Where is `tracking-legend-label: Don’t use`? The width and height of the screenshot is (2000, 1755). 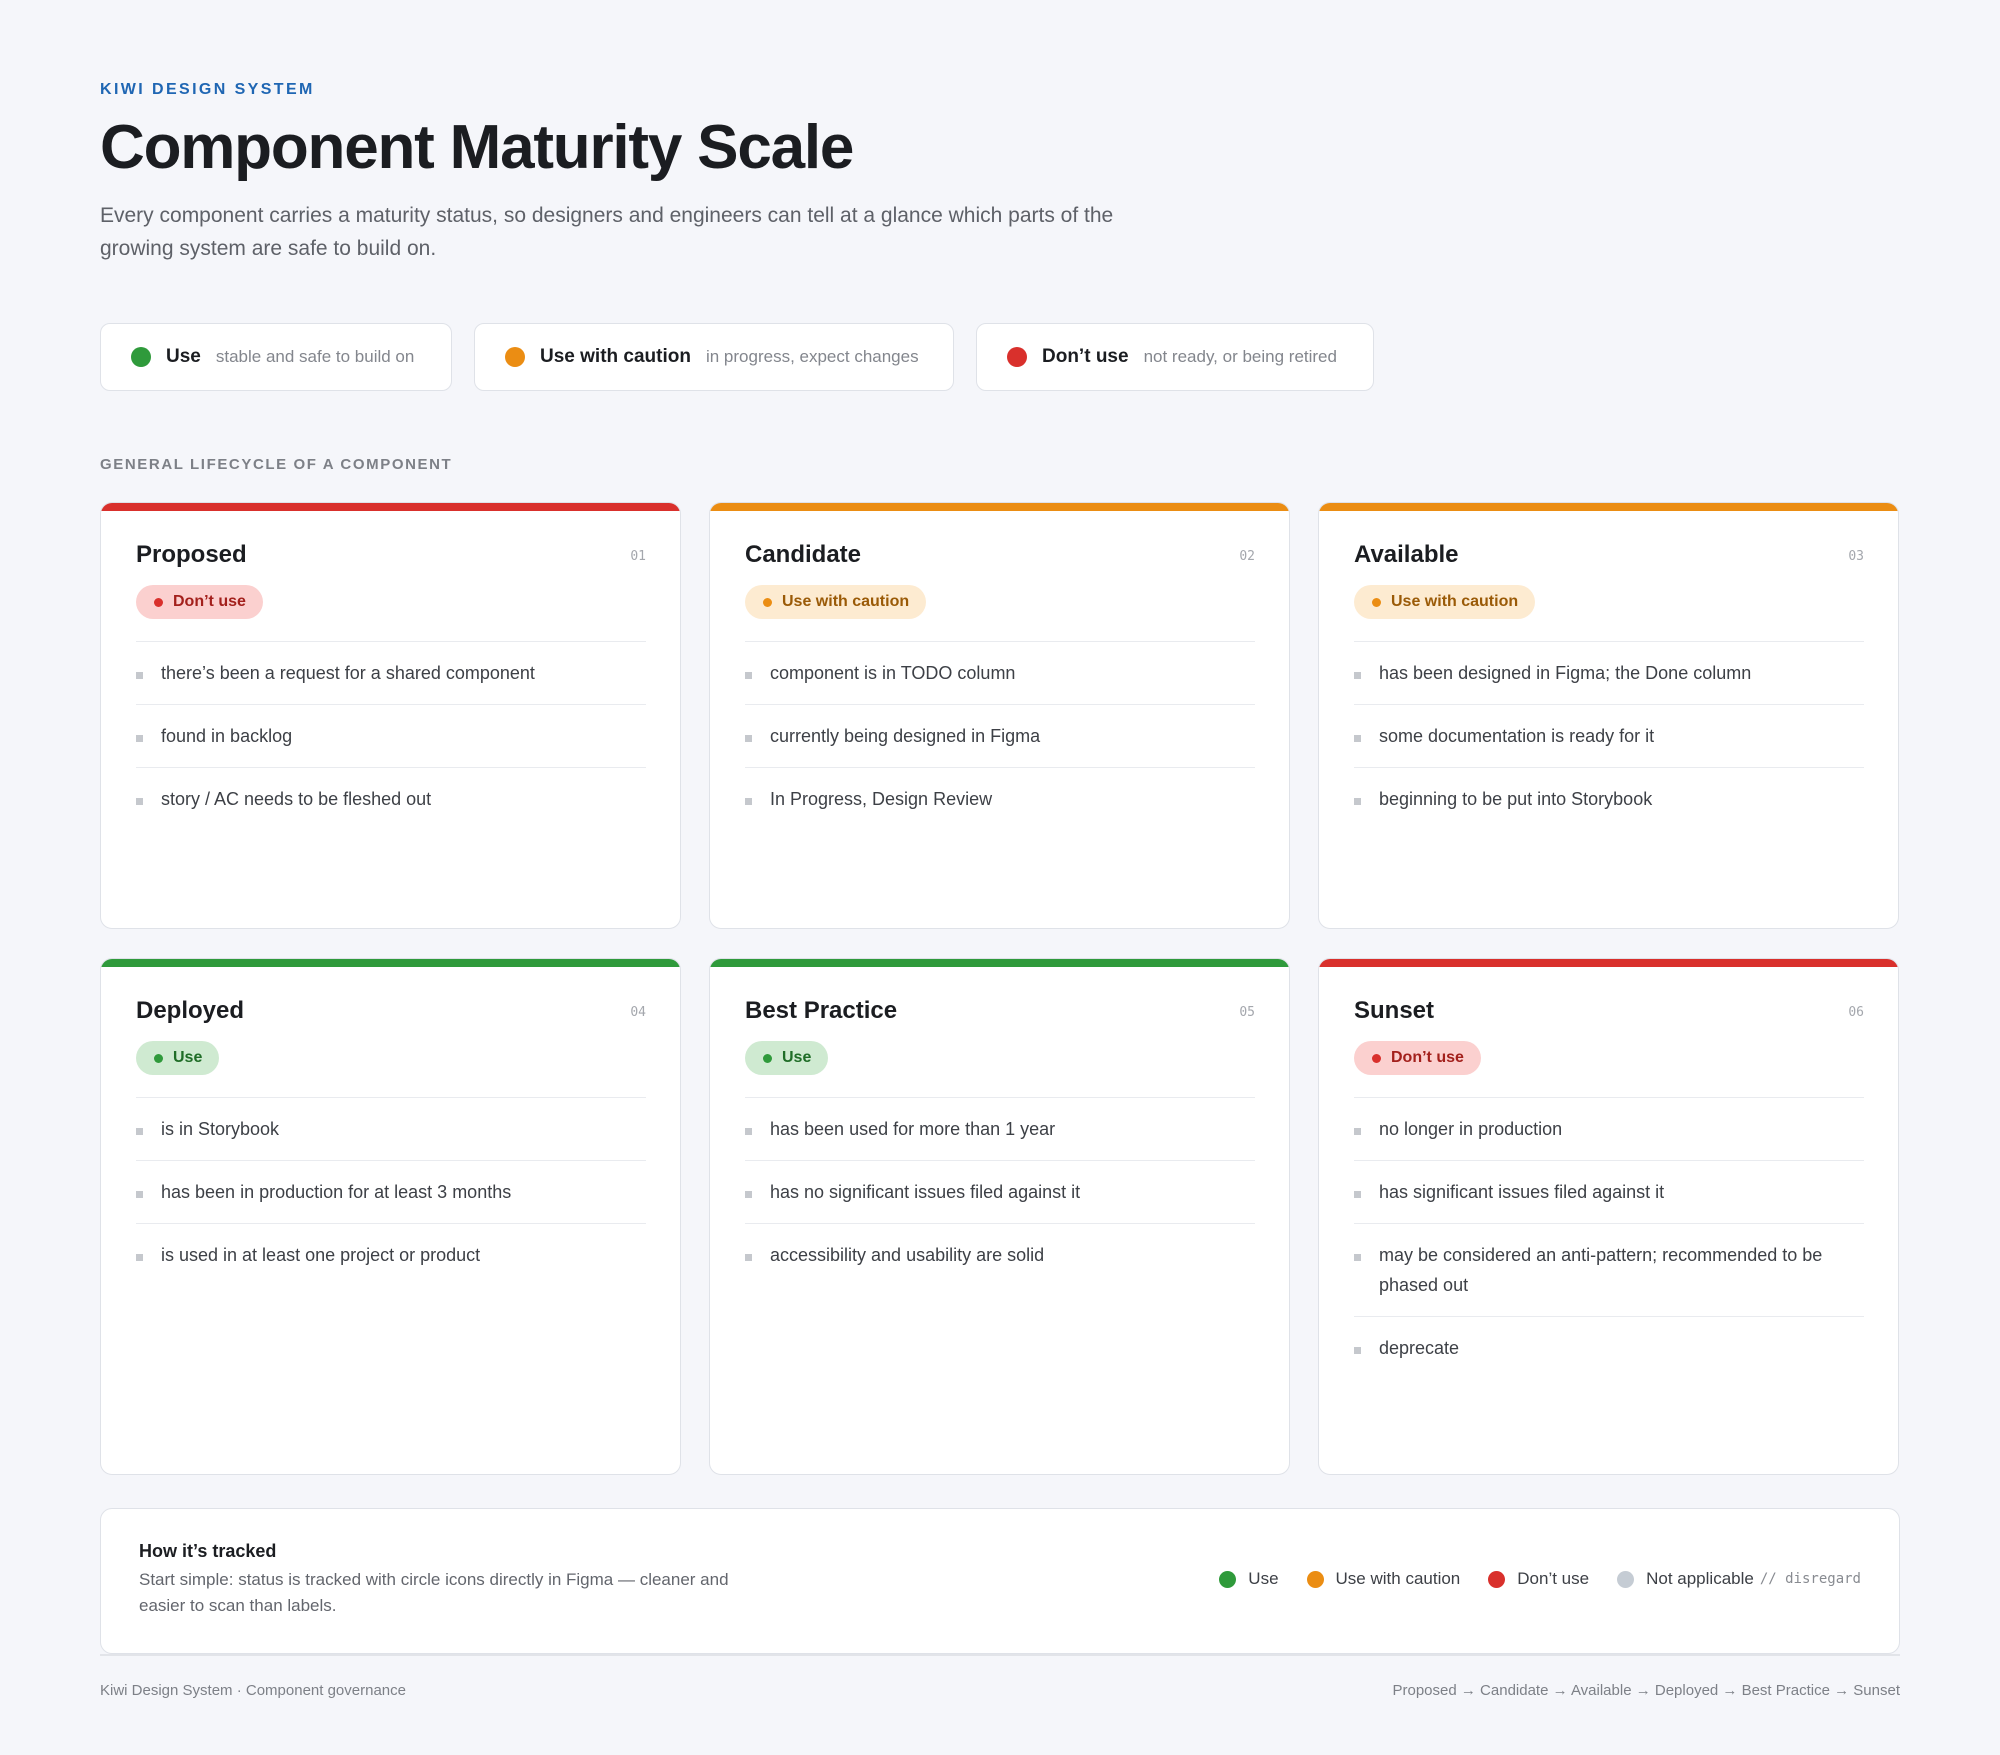 tracking-legend-label: Don’t use is located at coordinates (1553, 1578).